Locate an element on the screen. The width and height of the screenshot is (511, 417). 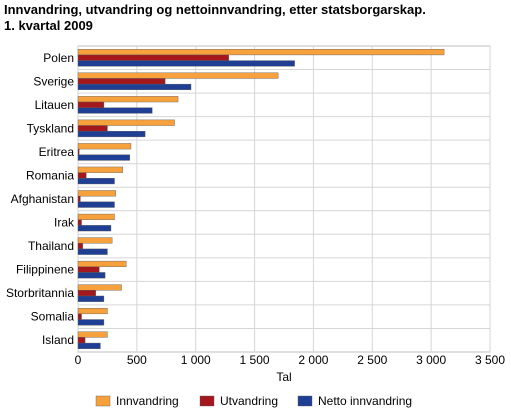
x-tick-label: 1 000 is located at coordinates (196, 360).